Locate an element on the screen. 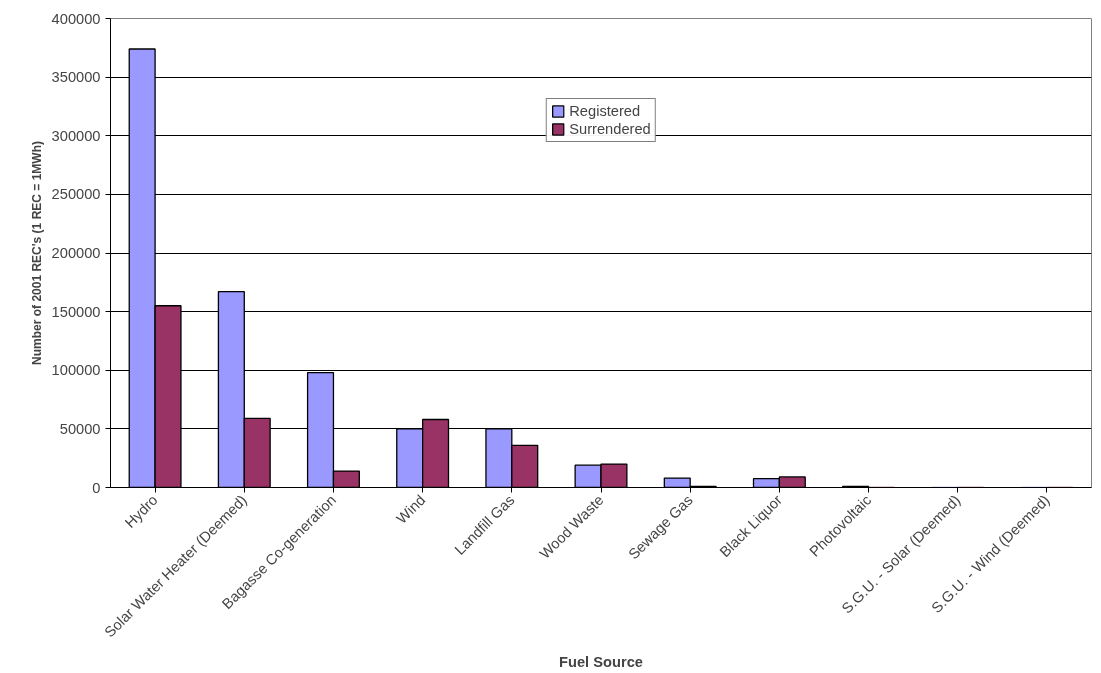 The height and width of the screenshot is (673, 1101). y-tick-label: 50000 is located at coordinates (80, 428).